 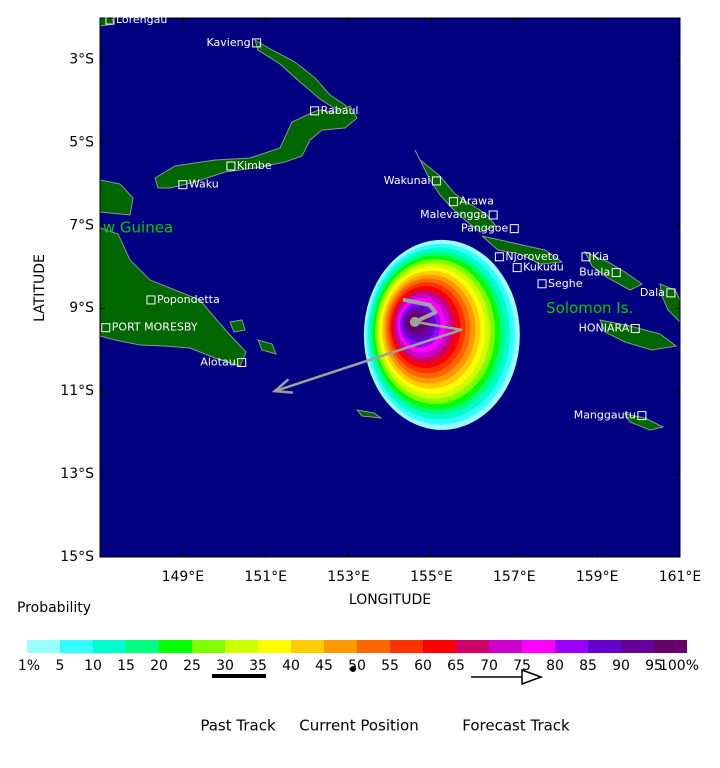 I want to click on land-isabel, so click(x=613, y=270).